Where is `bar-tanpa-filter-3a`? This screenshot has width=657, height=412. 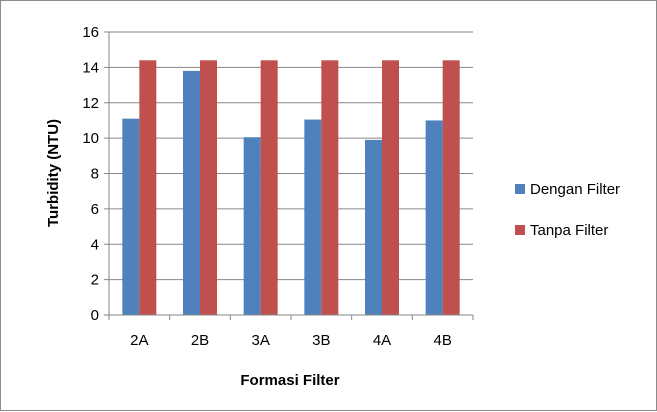 bar-tanpa-filter-3a is located at coordinates (269, 187).